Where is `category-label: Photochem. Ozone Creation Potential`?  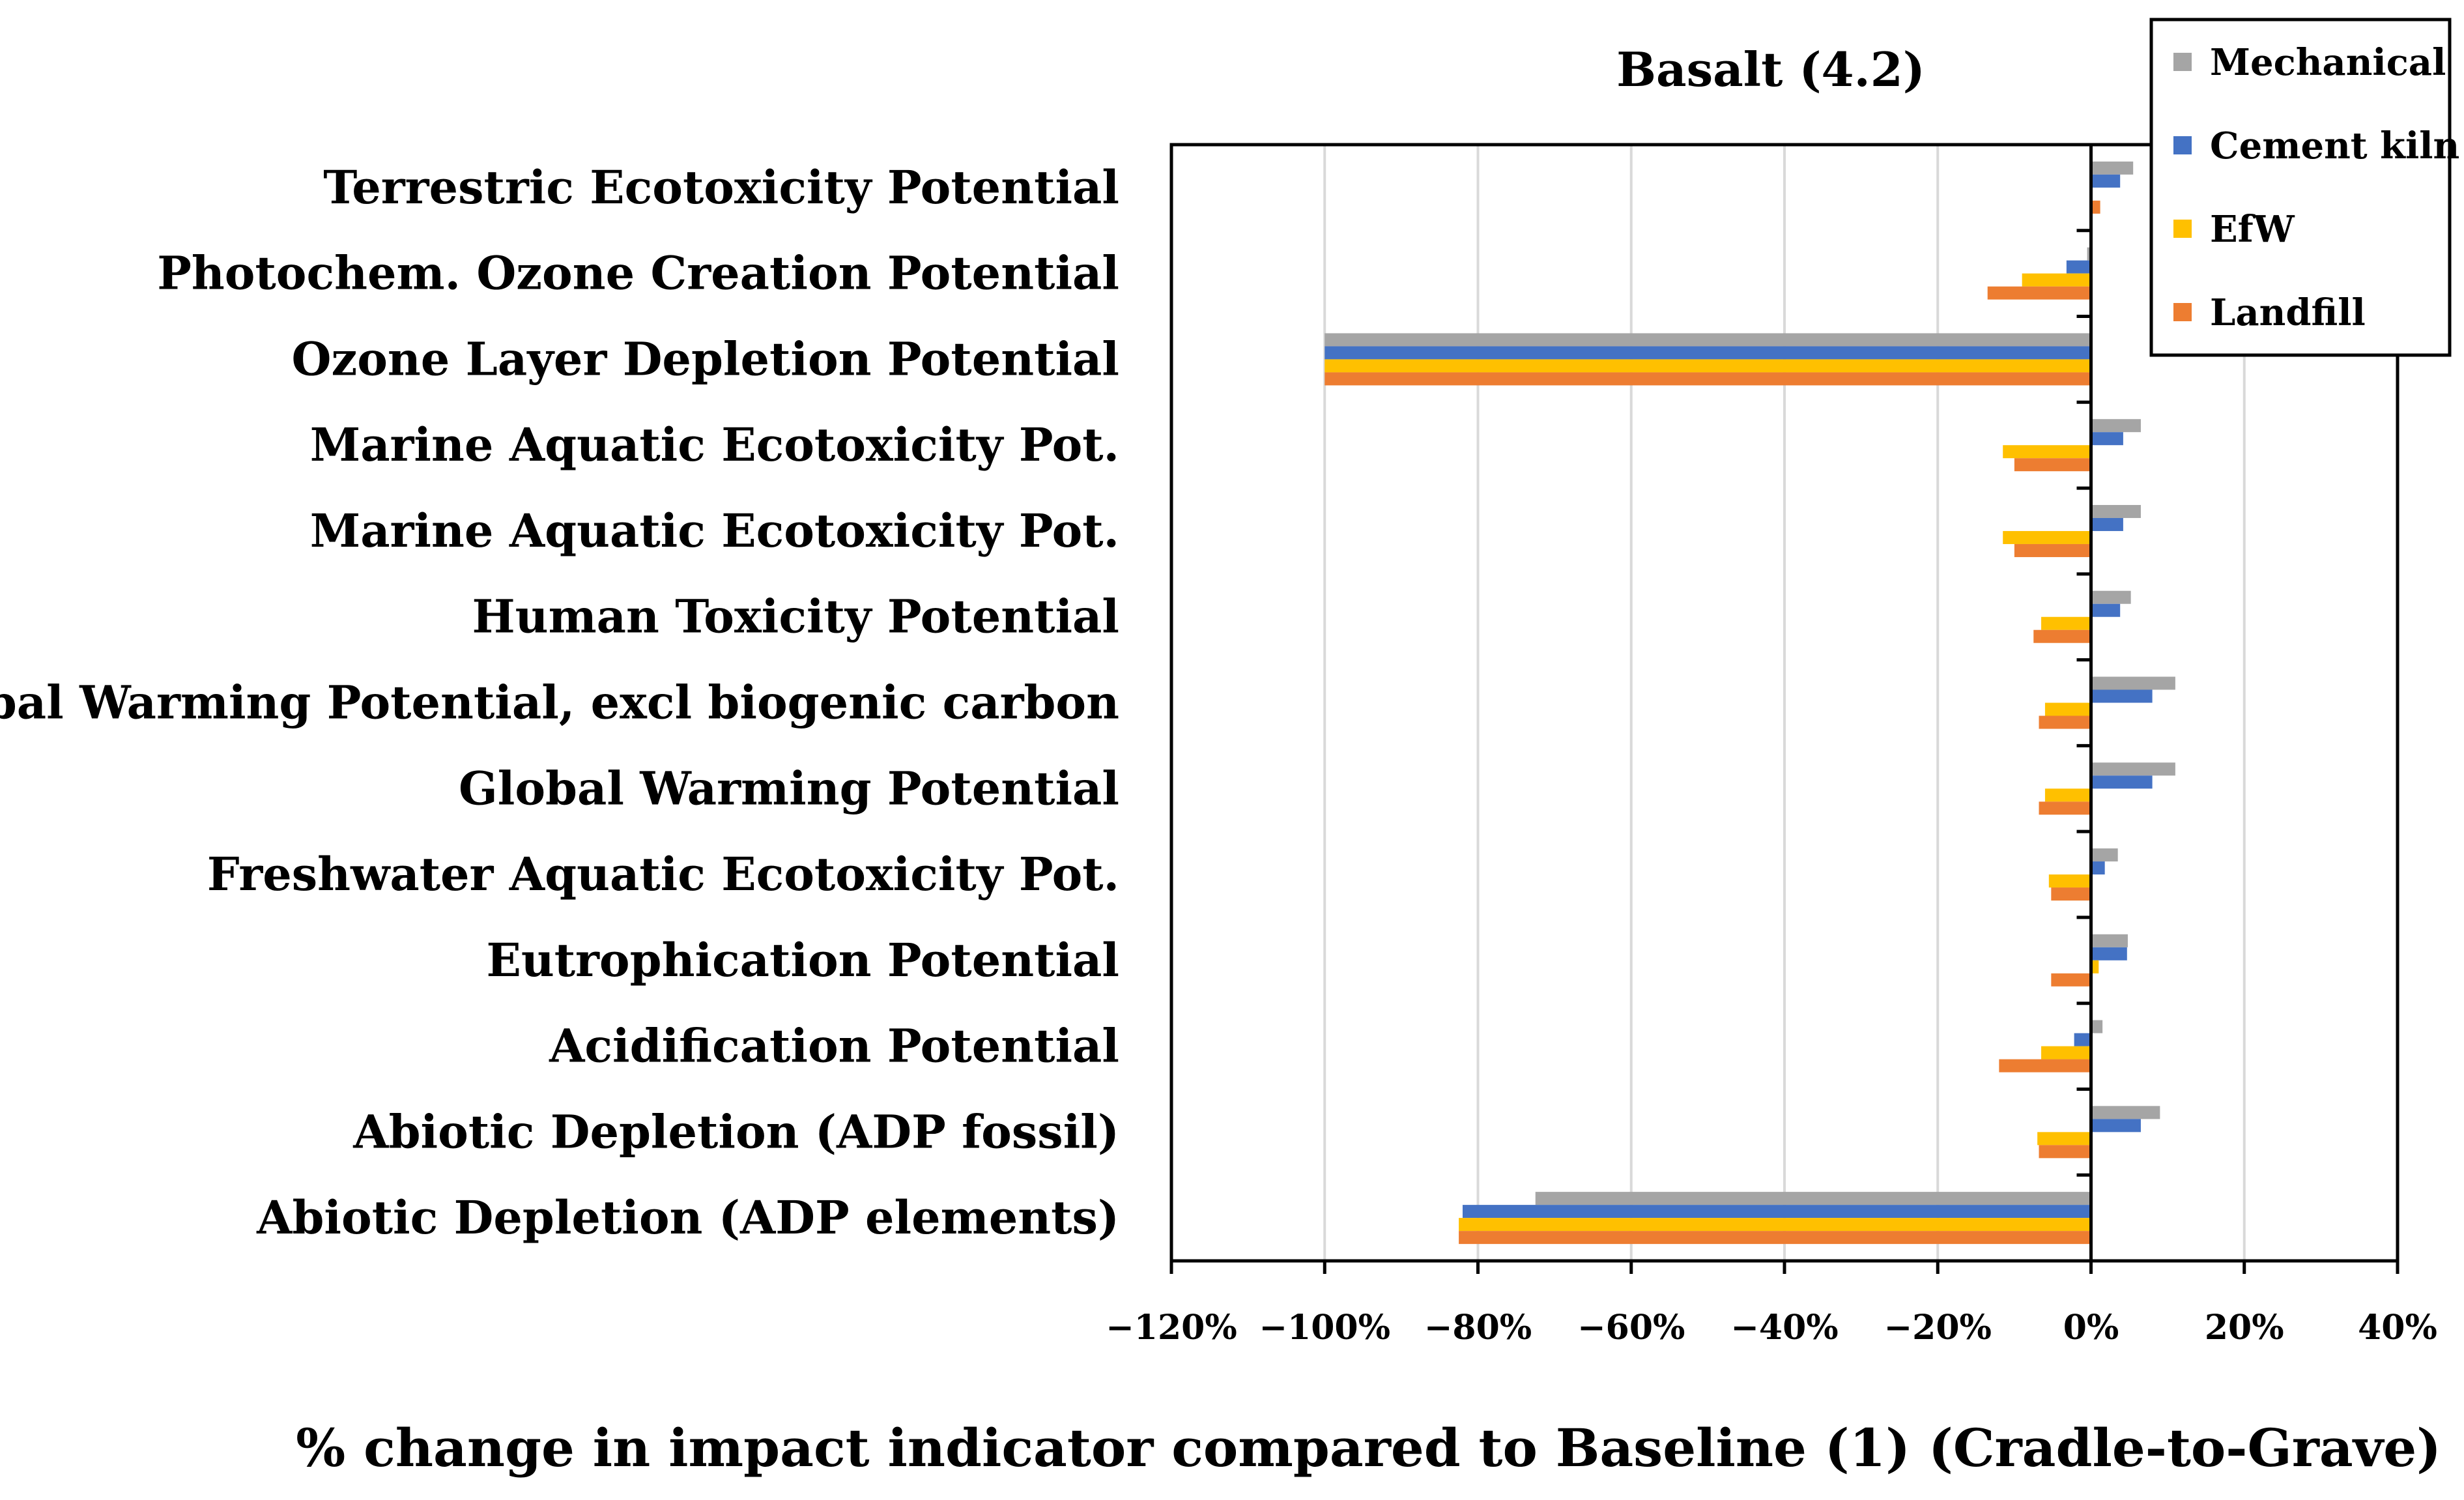 category-label: Photochem. Ozone Creation Potential is located at coordinates (638, 273).